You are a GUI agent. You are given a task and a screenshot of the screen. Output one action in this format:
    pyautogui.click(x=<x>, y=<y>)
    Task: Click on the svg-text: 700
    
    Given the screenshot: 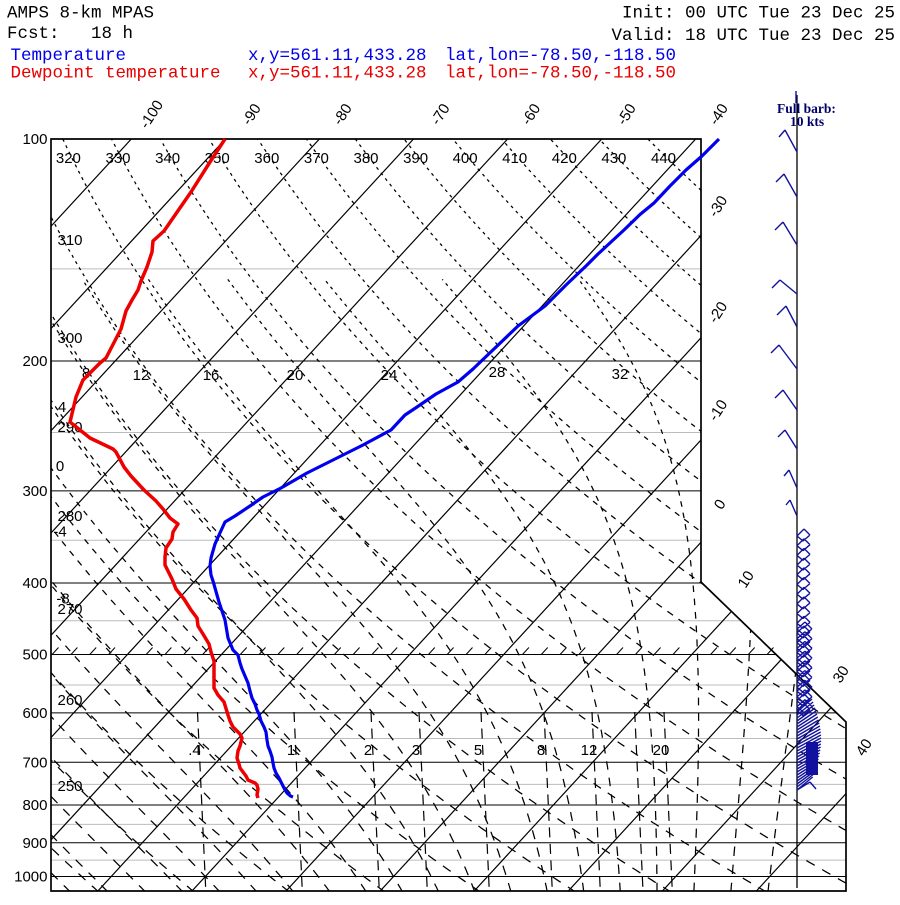 What is the action you would take?
    pyautogui.click(x=34, y=762)
    